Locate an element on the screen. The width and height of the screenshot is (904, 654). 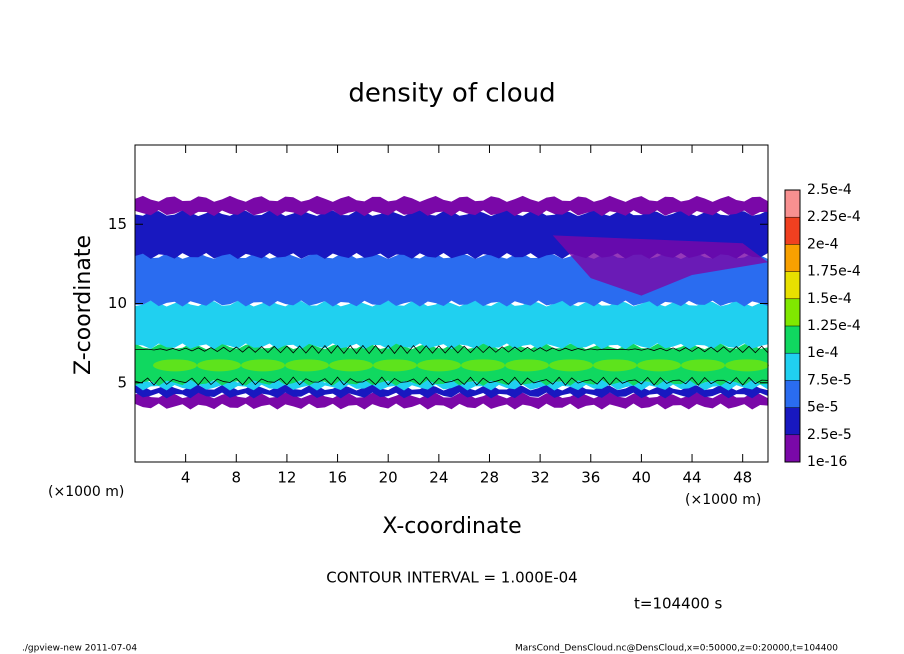
x-tick-label: 44 is located at coordinates (691, 478).